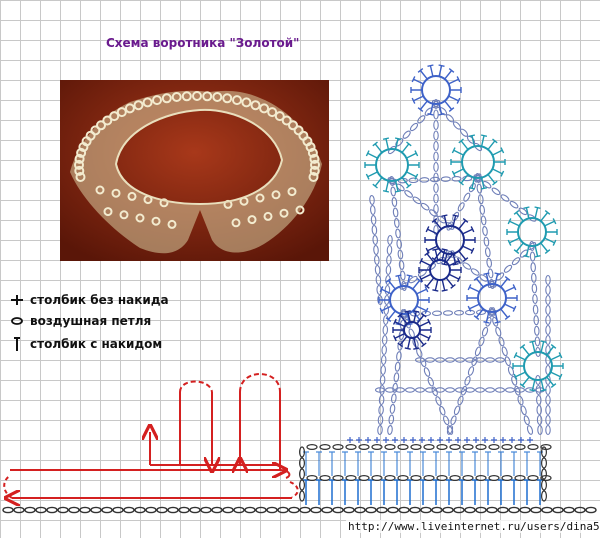  I want to click on red-direction-arrows, so click(151, 435).